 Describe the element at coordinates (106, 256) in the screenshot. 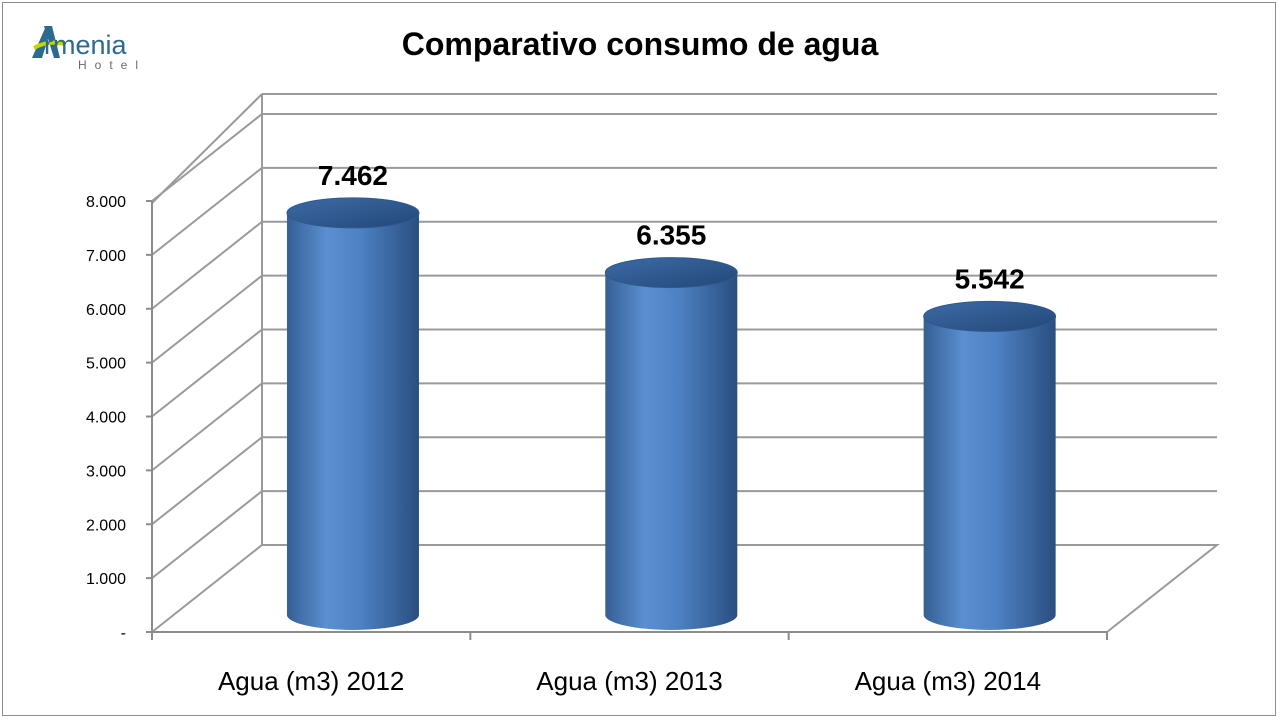

I see `y-tick-label: 7.000` at that location.